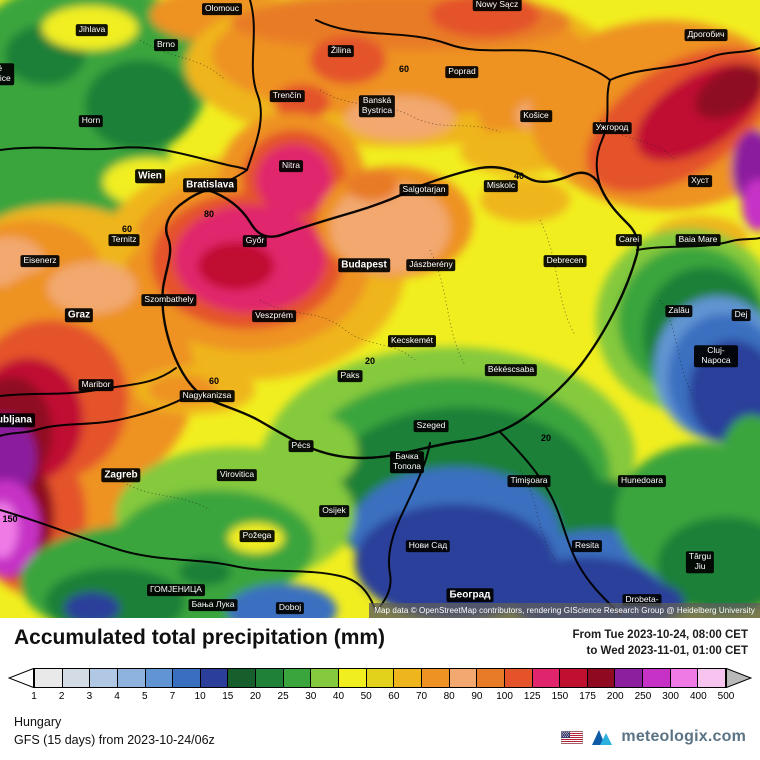 Image resolution: width=760 pixels, height=760 pixels. I want to click on scale-arrow-right, so click(739, 678).